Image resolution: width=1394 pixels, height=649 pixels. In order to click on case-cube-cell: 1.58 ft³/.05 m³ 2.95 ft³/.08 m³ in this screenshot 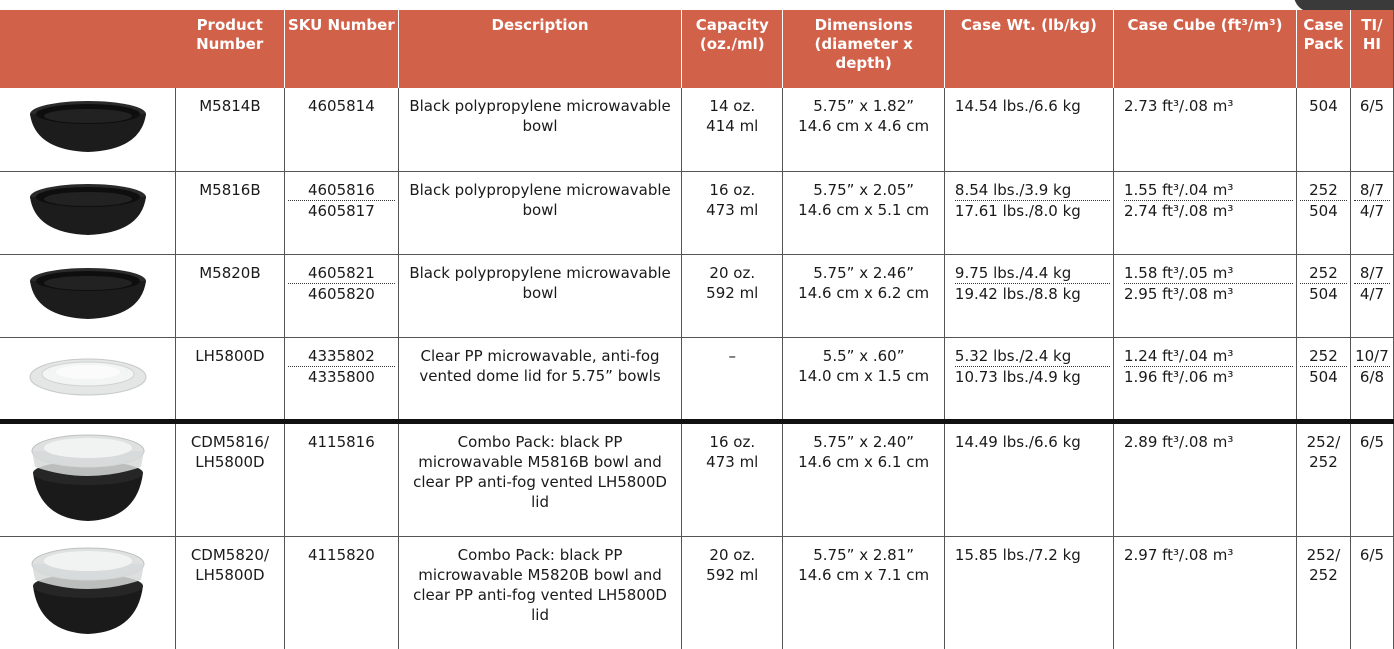, I will do `click(1204, 296)`.